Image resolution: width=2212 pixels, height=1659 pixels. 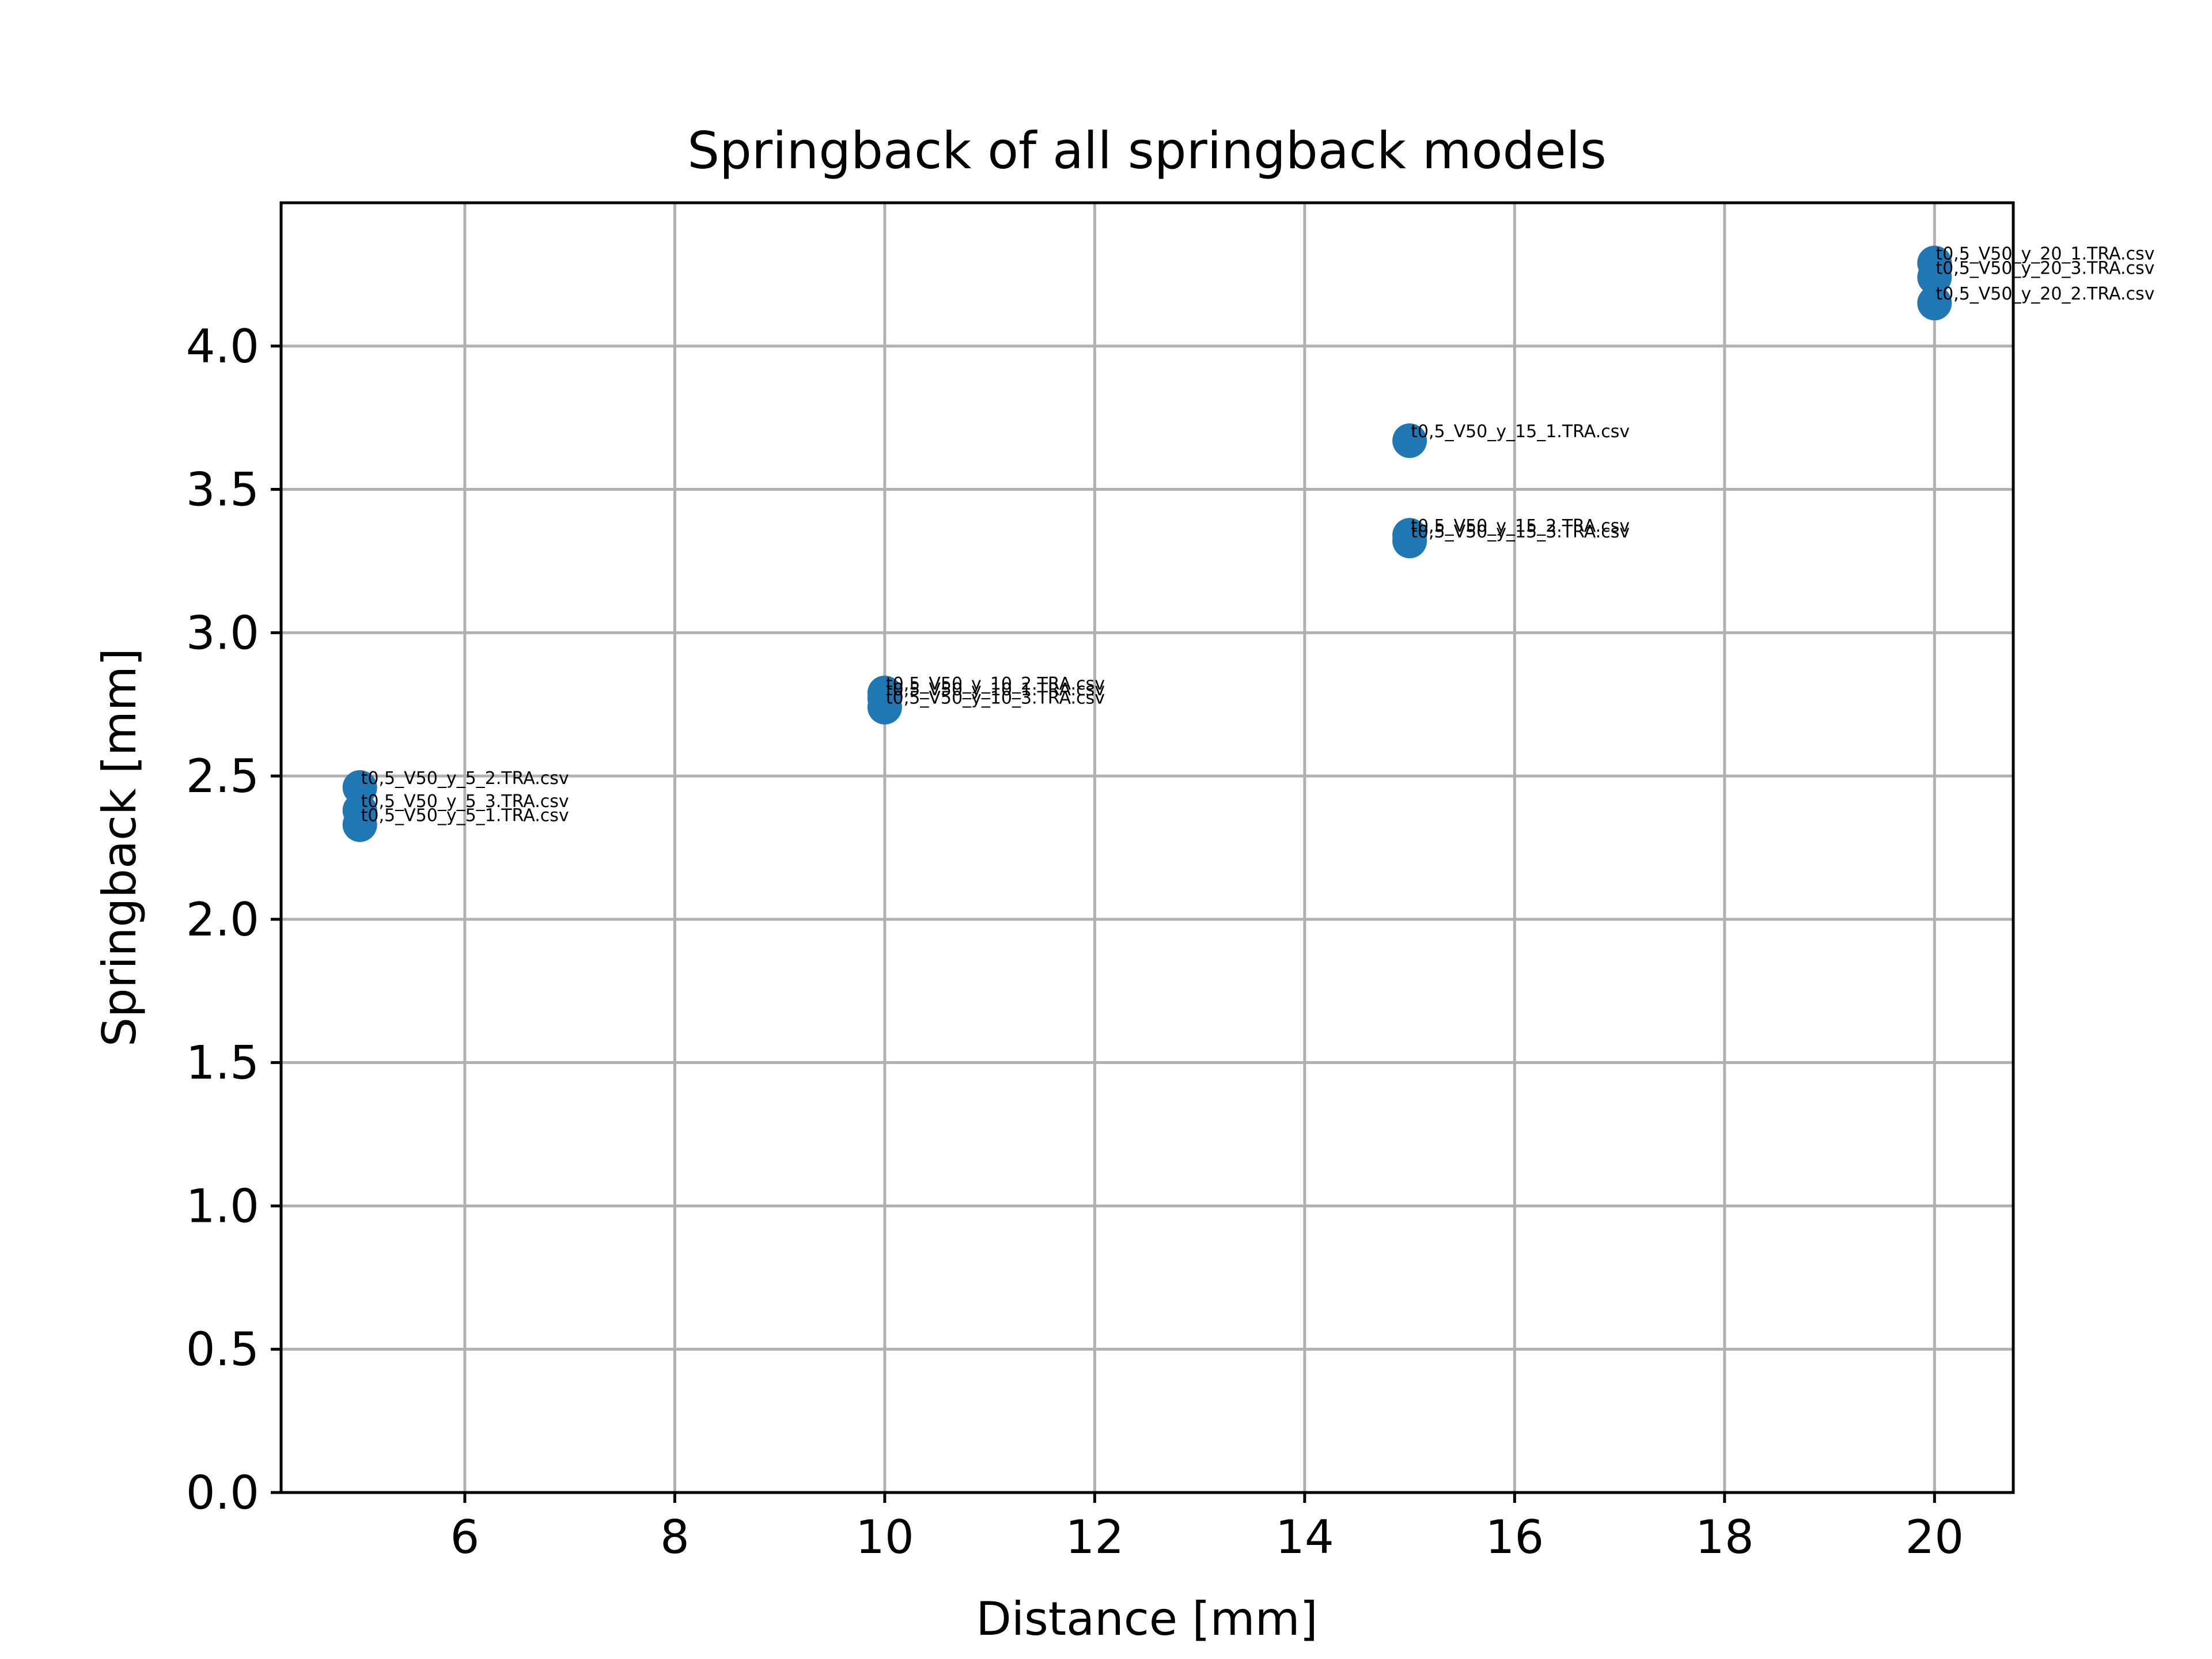 I want to click on y-tick-label: 1.0, so click(x=222, y=1206).